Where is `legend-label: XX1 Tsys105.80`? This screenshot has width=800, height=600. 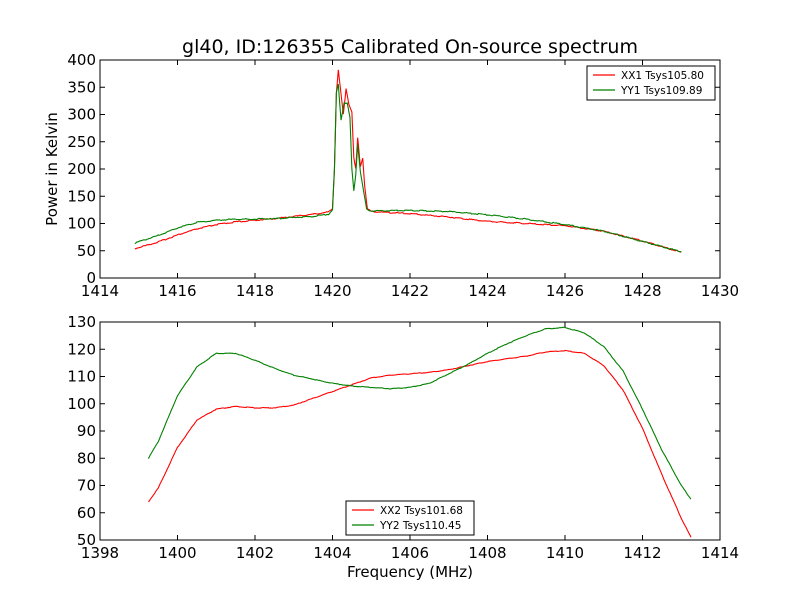 legend-label: XX1 Tsys105.80 is located at coordinates (662, 76).